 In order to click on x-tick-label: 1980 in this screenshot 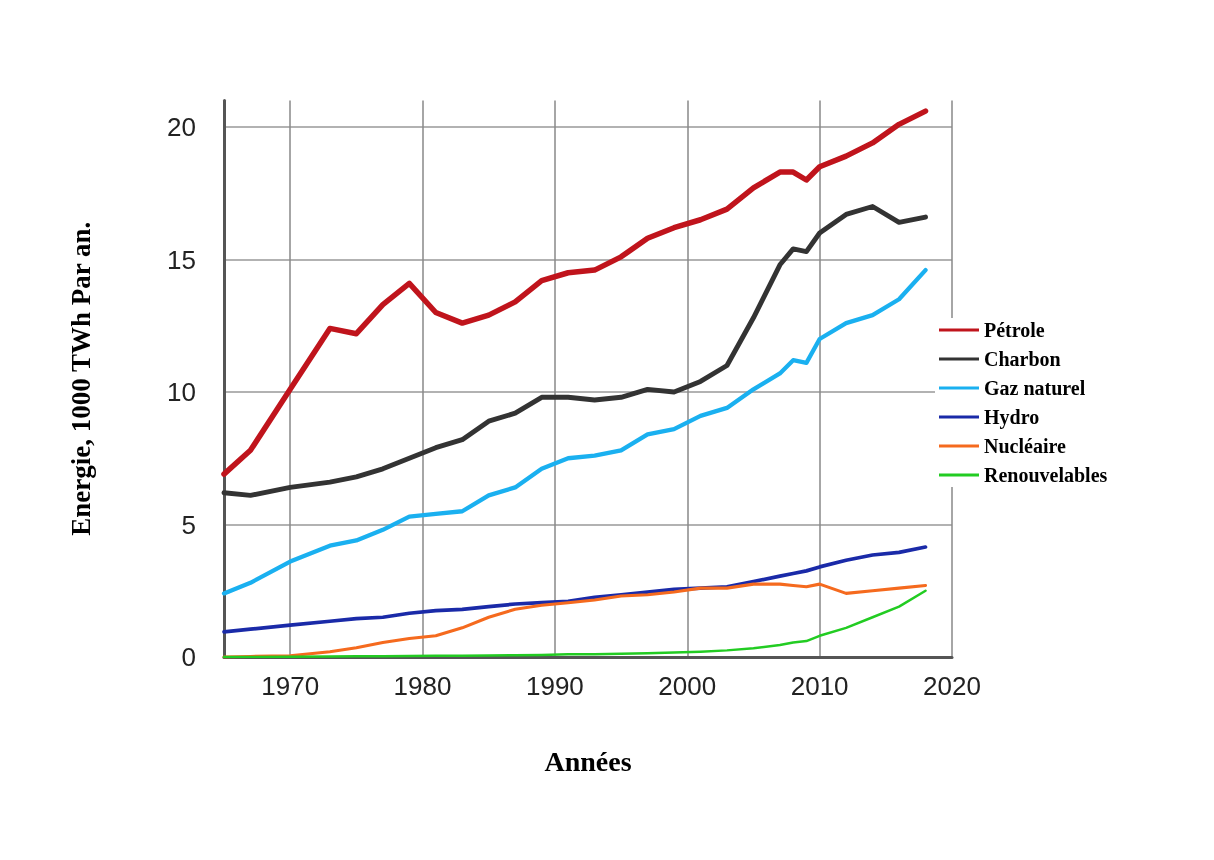, I will do `click(422, 686)`.